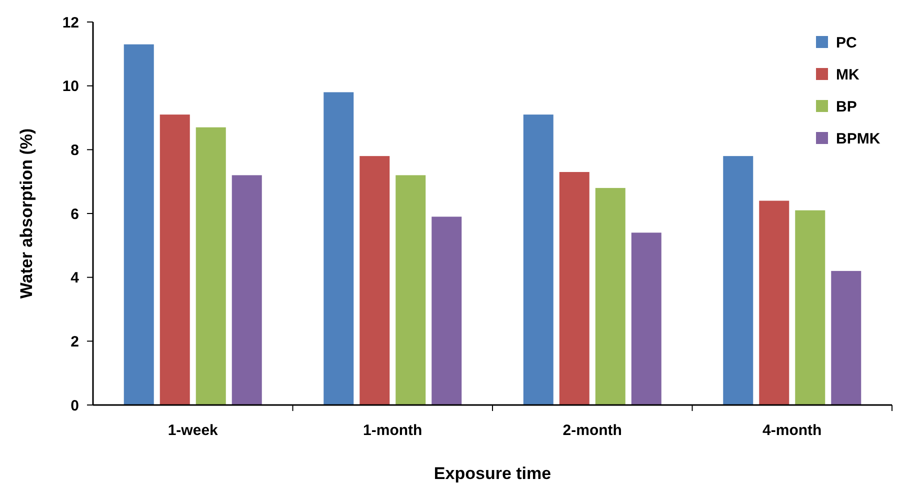 The width and height of the screenshot is (904, 493). What do you see at coordinates (74, 341) in the screenshot?
I see `y-tick-label: 2` at bounding box center [74, 341].